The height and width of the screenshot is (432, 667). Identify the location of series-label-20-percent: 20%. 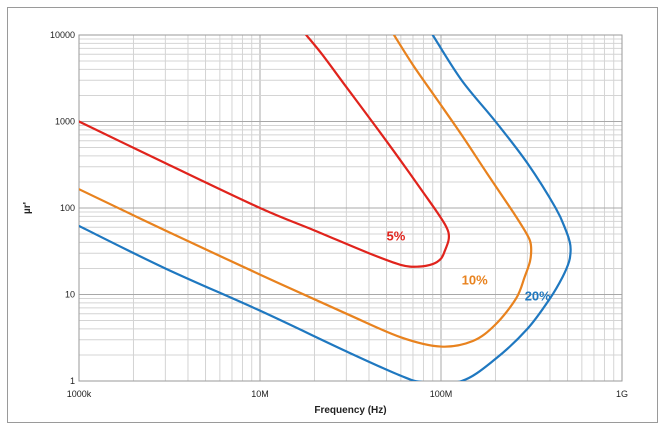
(538, 296).